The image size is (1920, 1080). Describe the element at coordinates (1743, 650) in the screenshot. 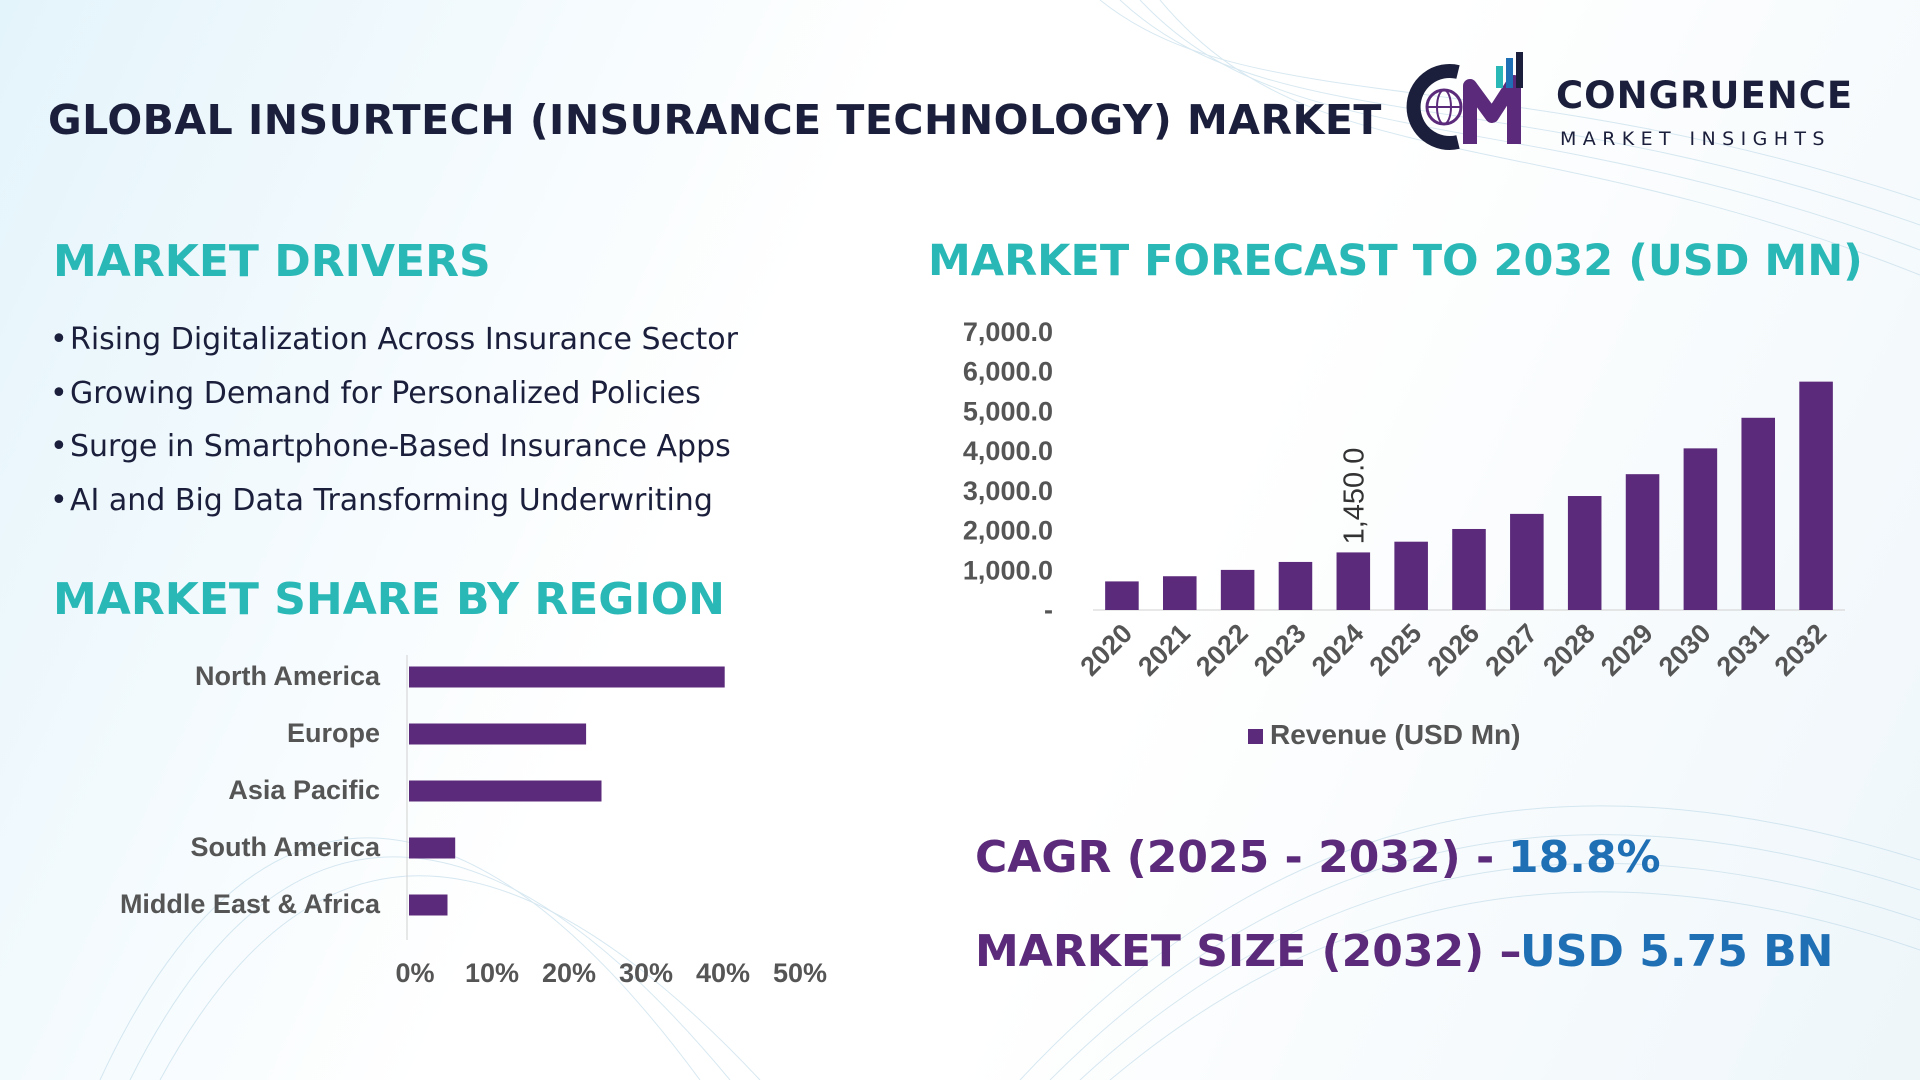

I see `forecast-x-tick: 2031` at that location.